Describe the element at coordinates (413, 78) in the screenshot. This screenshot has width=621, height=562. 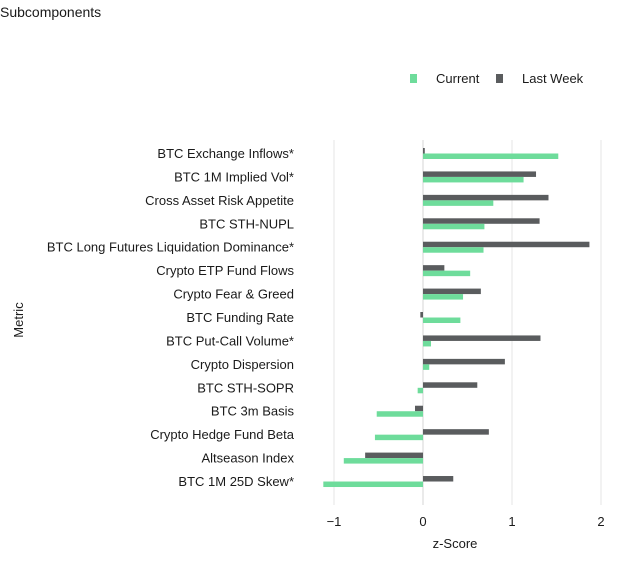
I see `legend-swatch-current` at that location.